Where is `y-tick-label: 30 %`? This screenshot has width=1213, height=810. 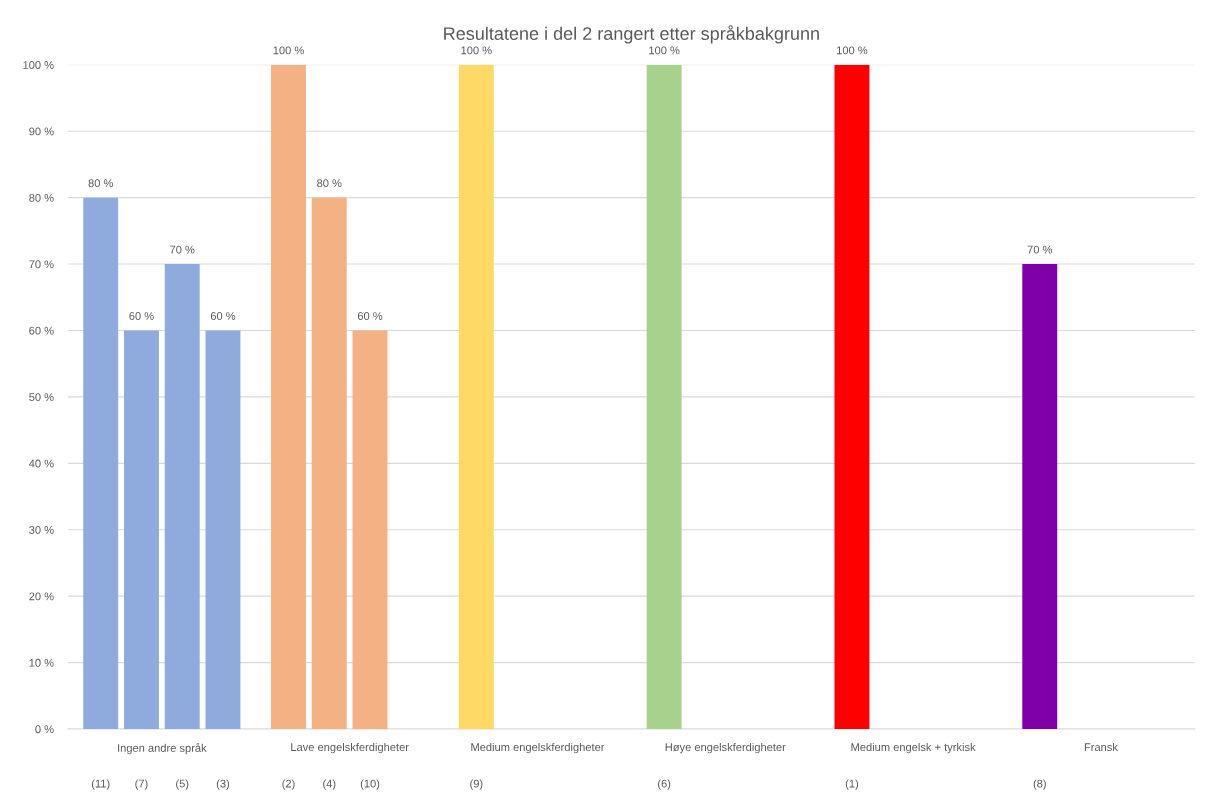
y-tick-label: 30 % is located at coordinates (41, 530).